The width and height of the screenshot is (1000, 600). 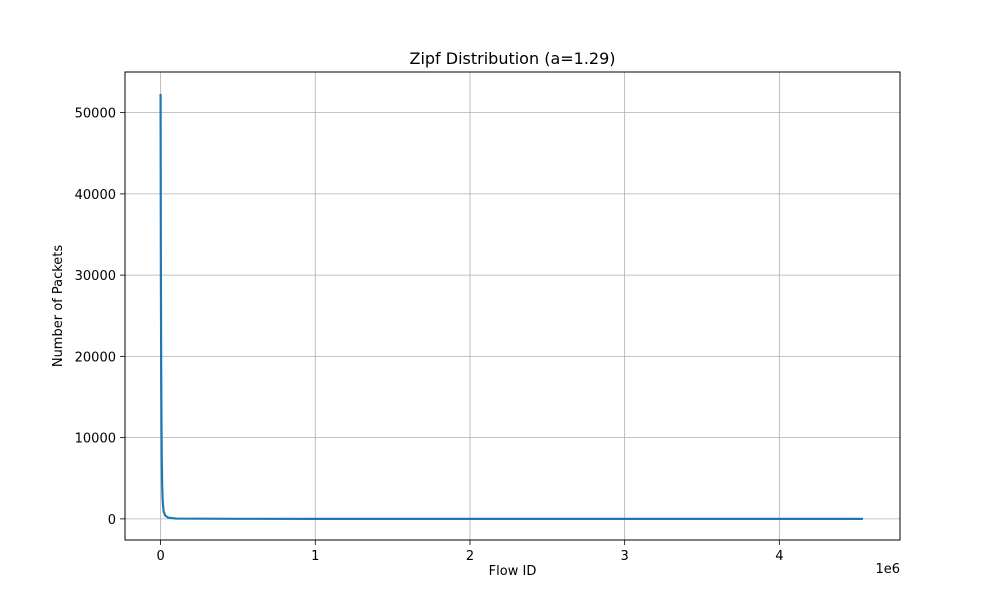 I want to click on y-tick-label: 0, so click(x=112, y=520).